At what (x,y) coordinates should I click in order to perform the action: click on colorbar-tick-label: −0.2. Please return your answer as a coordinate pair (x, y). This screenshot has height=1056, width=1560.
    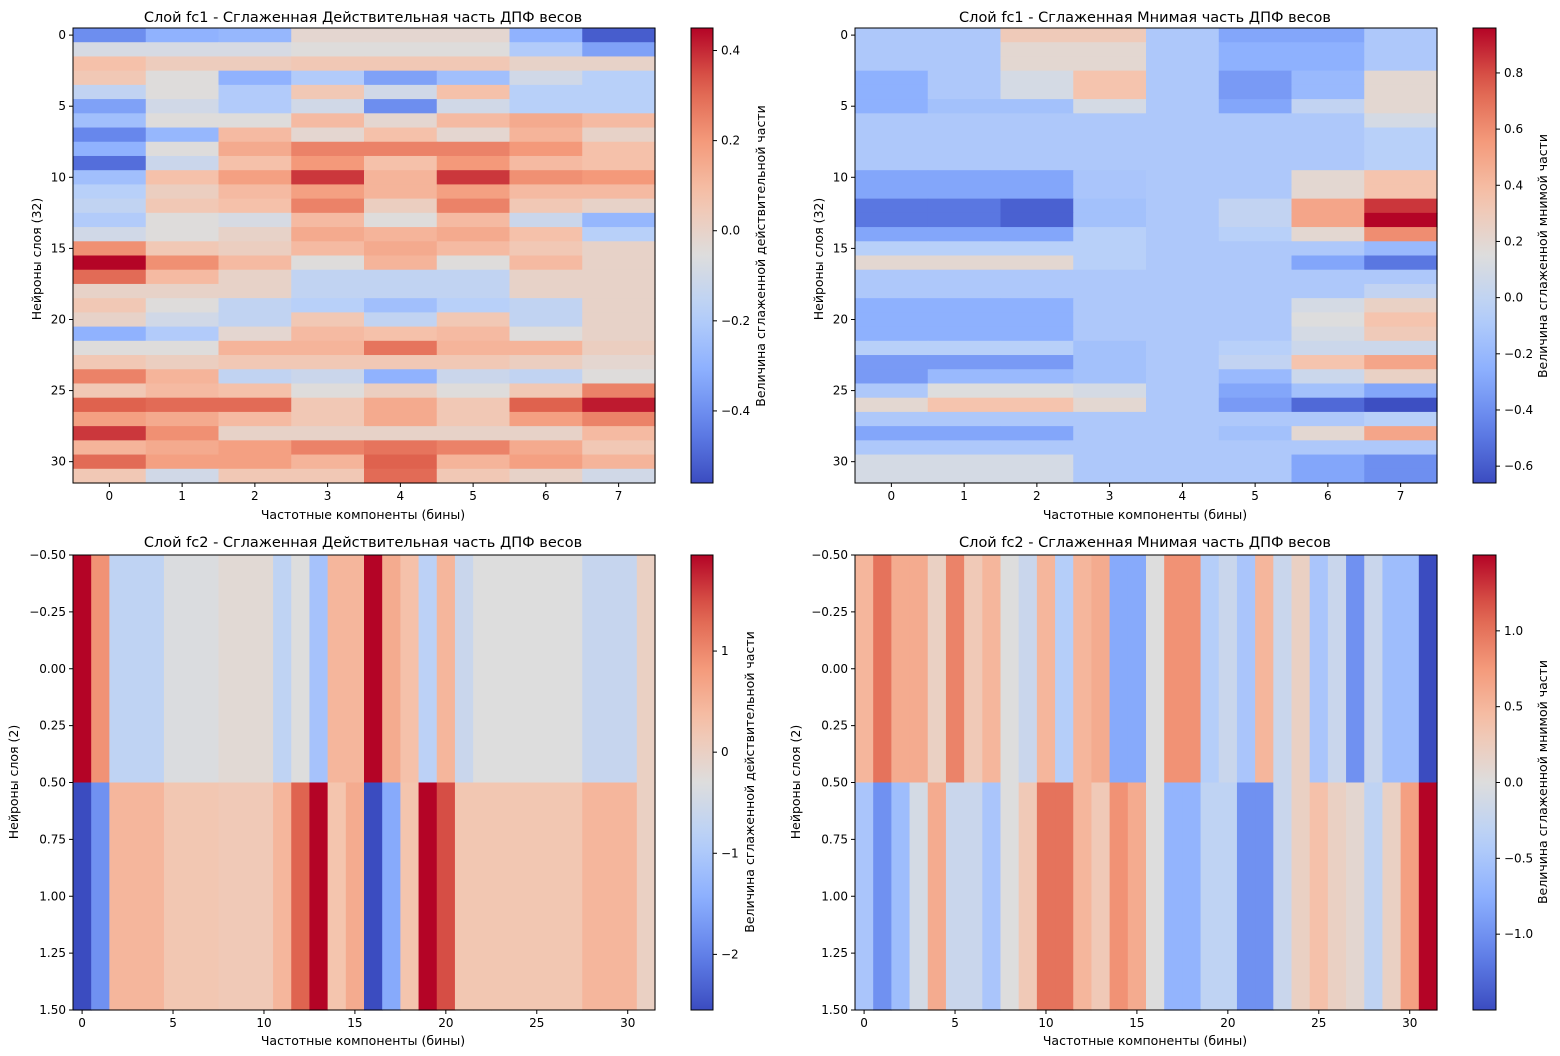
    Looking at the image, I should click on (1518, 354).